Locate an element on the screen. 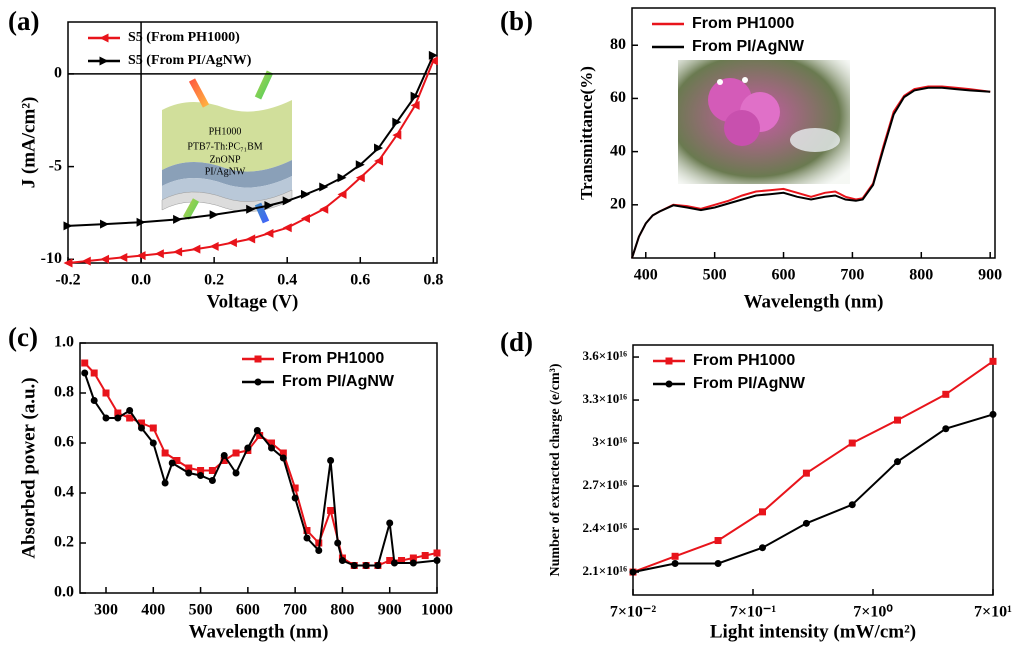 Image resolution: width=1013 pixels, height=646 pixels. x-tick-label: 7×10⁰ is located at coordinates (873, 612).